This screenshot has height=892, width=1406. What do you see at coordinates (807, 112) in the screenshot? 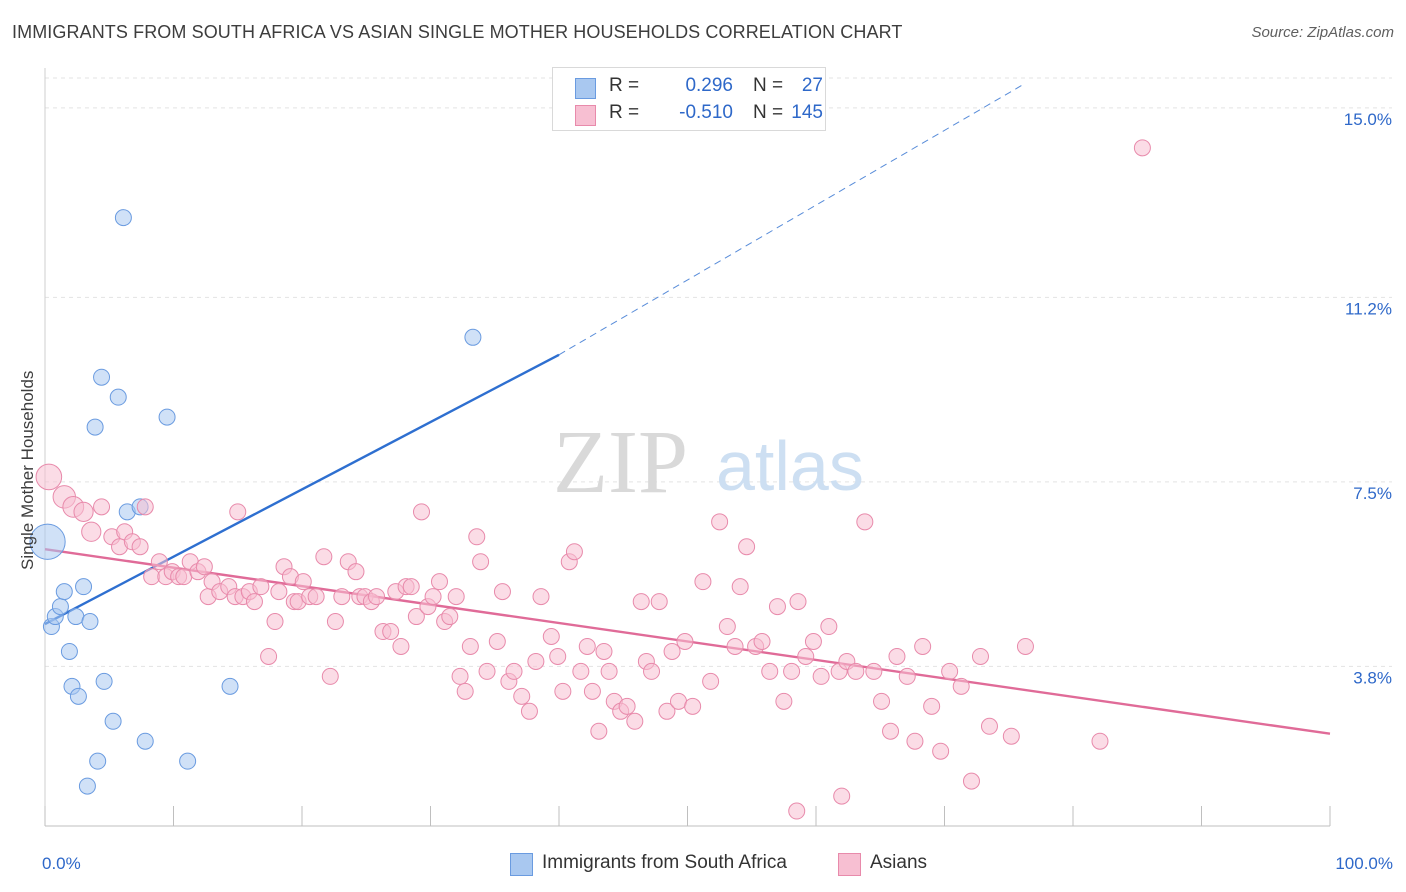
I see `n-value: 145` at bounding box center [807, 112].